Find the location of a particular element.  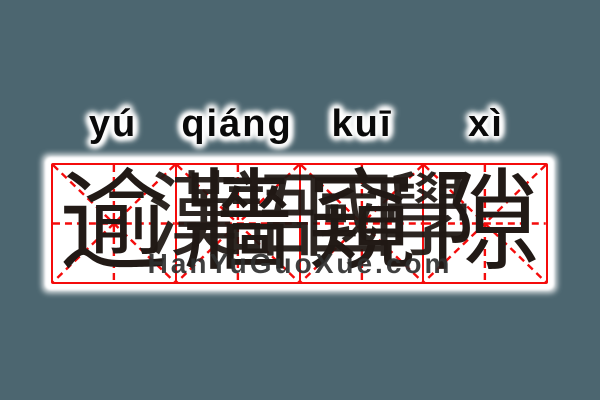

idiom-character-3: 窺 is located at coordinates (361, 221).